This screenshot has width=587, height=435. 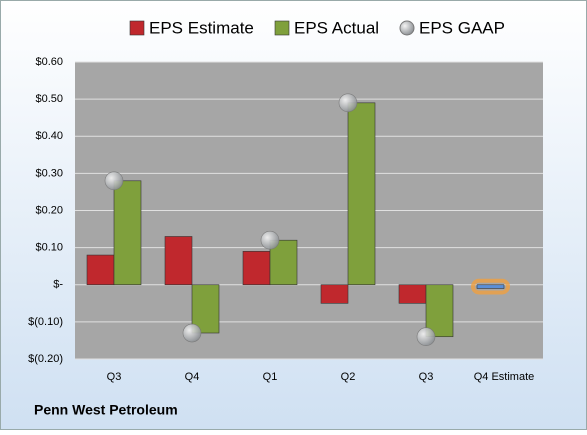 I want to click on y-tick-label: $-, so click(x=58, y=285).